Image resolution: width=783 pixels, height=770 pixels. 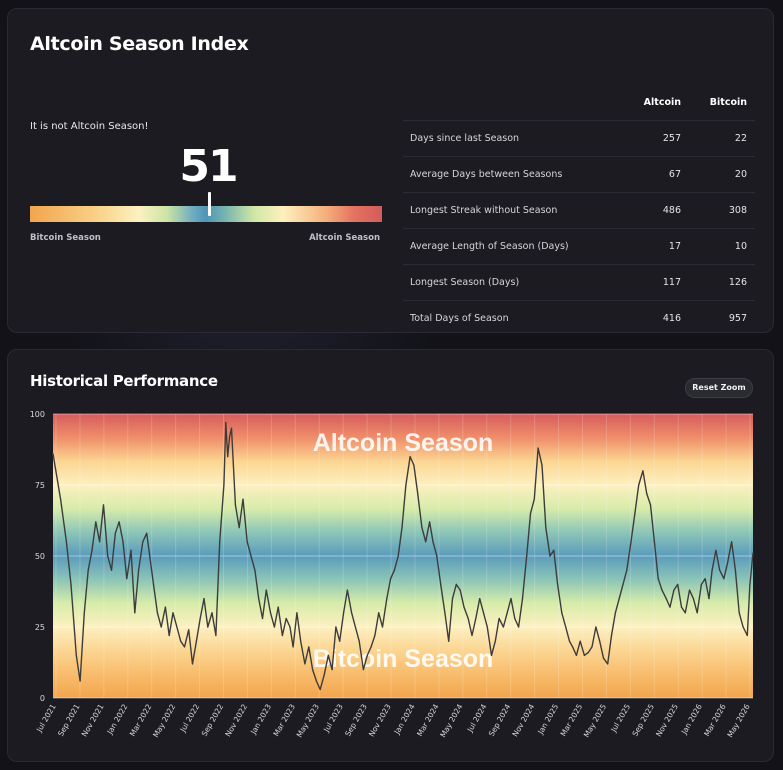 I want to click on x-tick-label: Jul 2024, so click(x=477, y=718).